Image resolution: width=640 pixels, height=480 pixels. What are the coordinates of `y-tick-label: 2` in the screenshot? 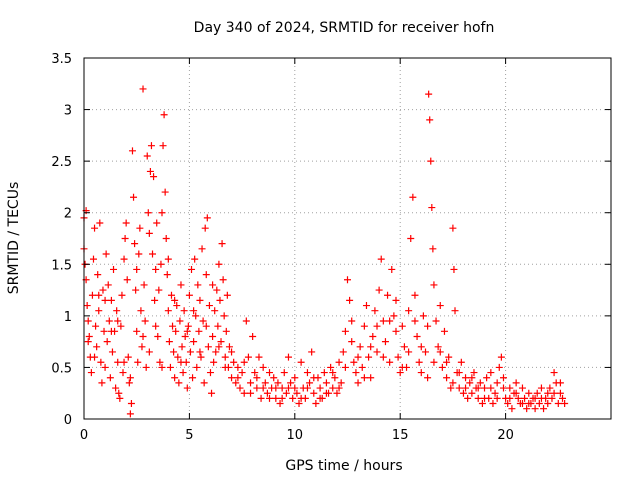 It's located at (68, 214).